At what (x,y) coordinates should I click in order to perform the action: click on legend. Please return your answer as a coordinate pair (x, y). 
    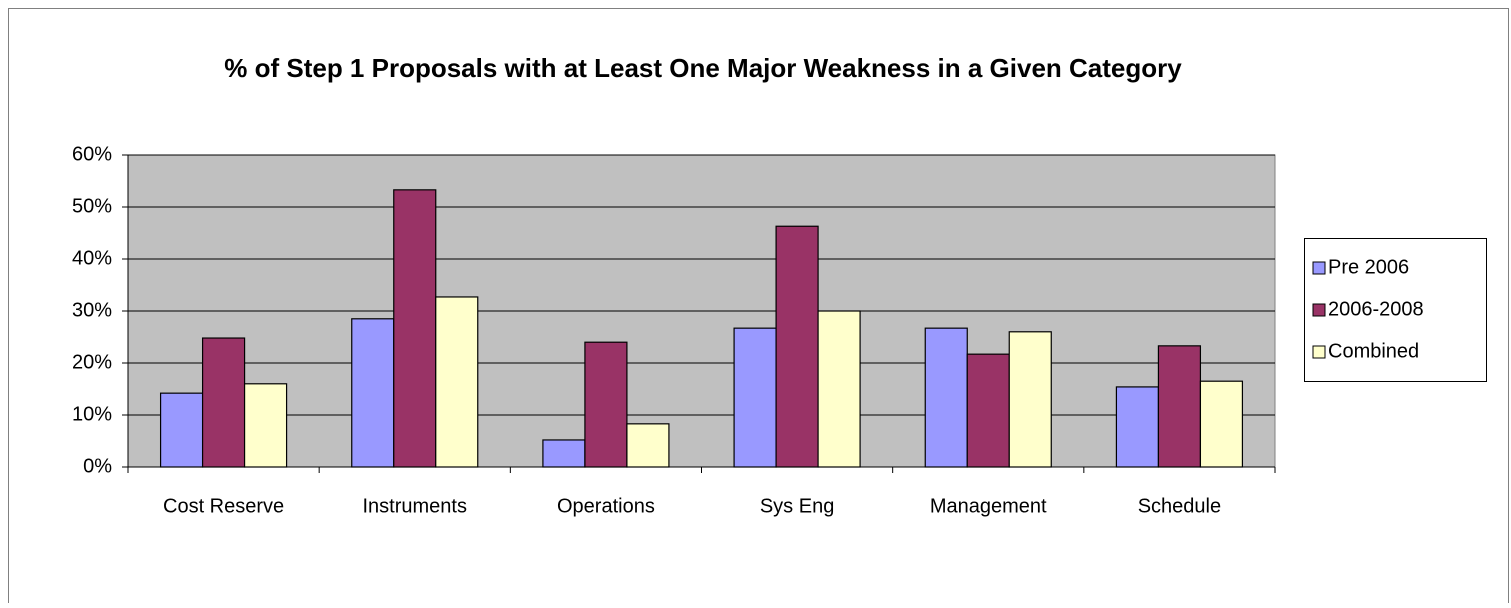
    Looking at the image, I should click on (1395, 310).